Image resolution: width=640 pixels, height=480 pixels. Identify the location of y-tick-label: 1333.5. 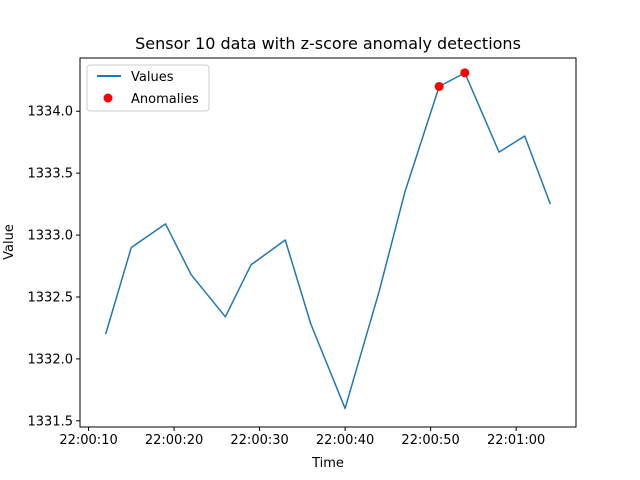
(51, 174).